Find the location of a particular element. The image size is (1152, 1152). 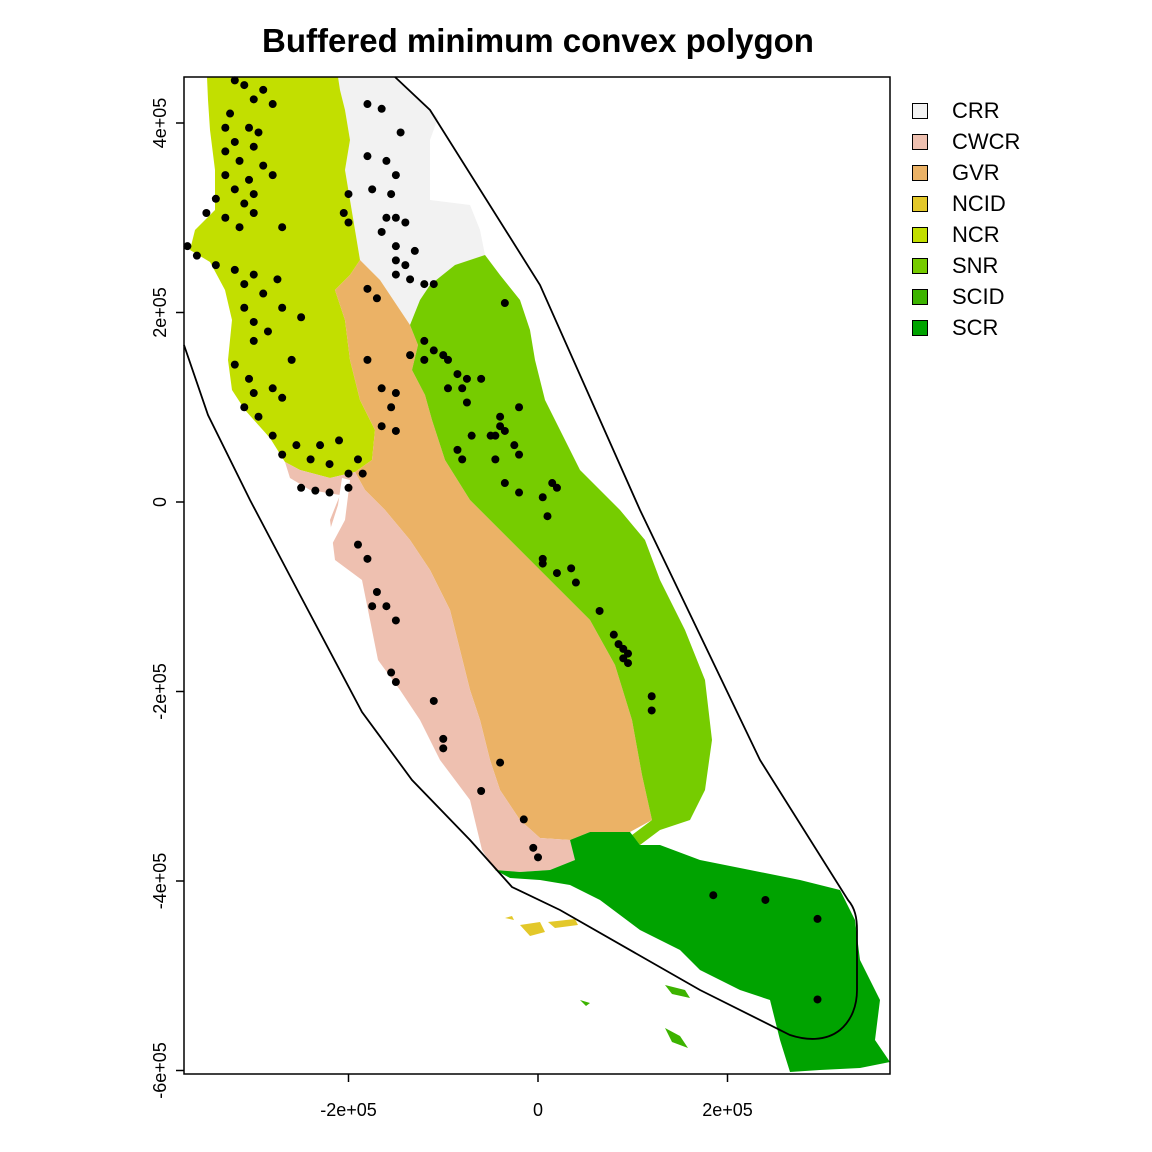

legend: CRR CWCR GVR NCID NCR SNR SCID SCR is located at coordinates (966, 219).